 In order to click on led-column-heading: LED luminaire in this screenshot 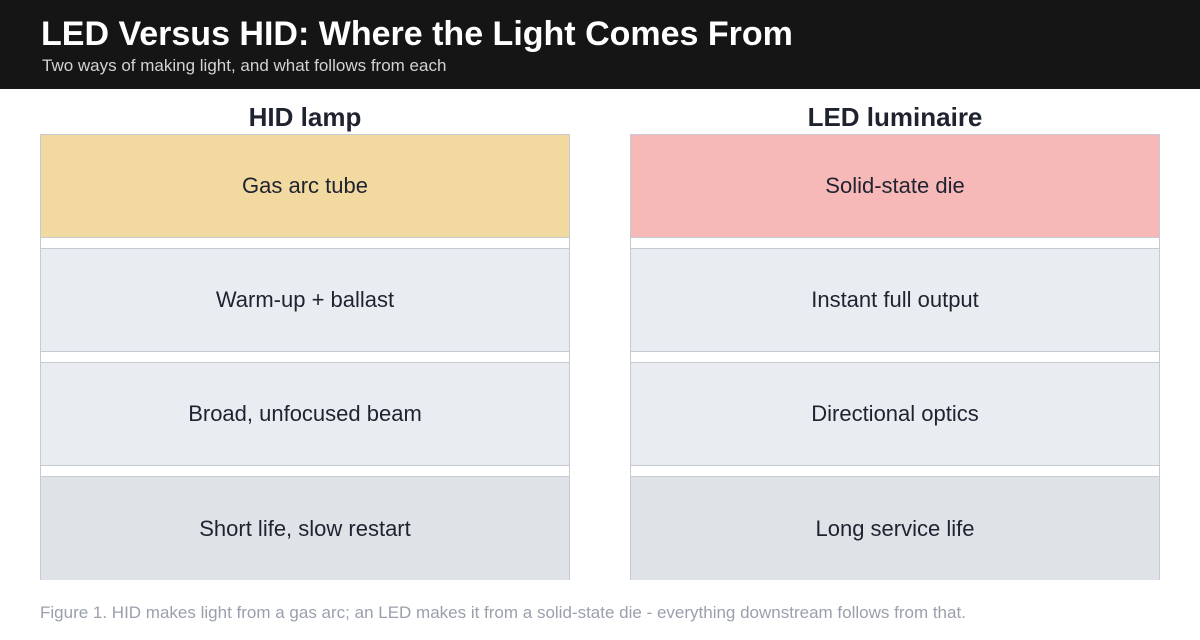, I will do `click(895, 117)`.